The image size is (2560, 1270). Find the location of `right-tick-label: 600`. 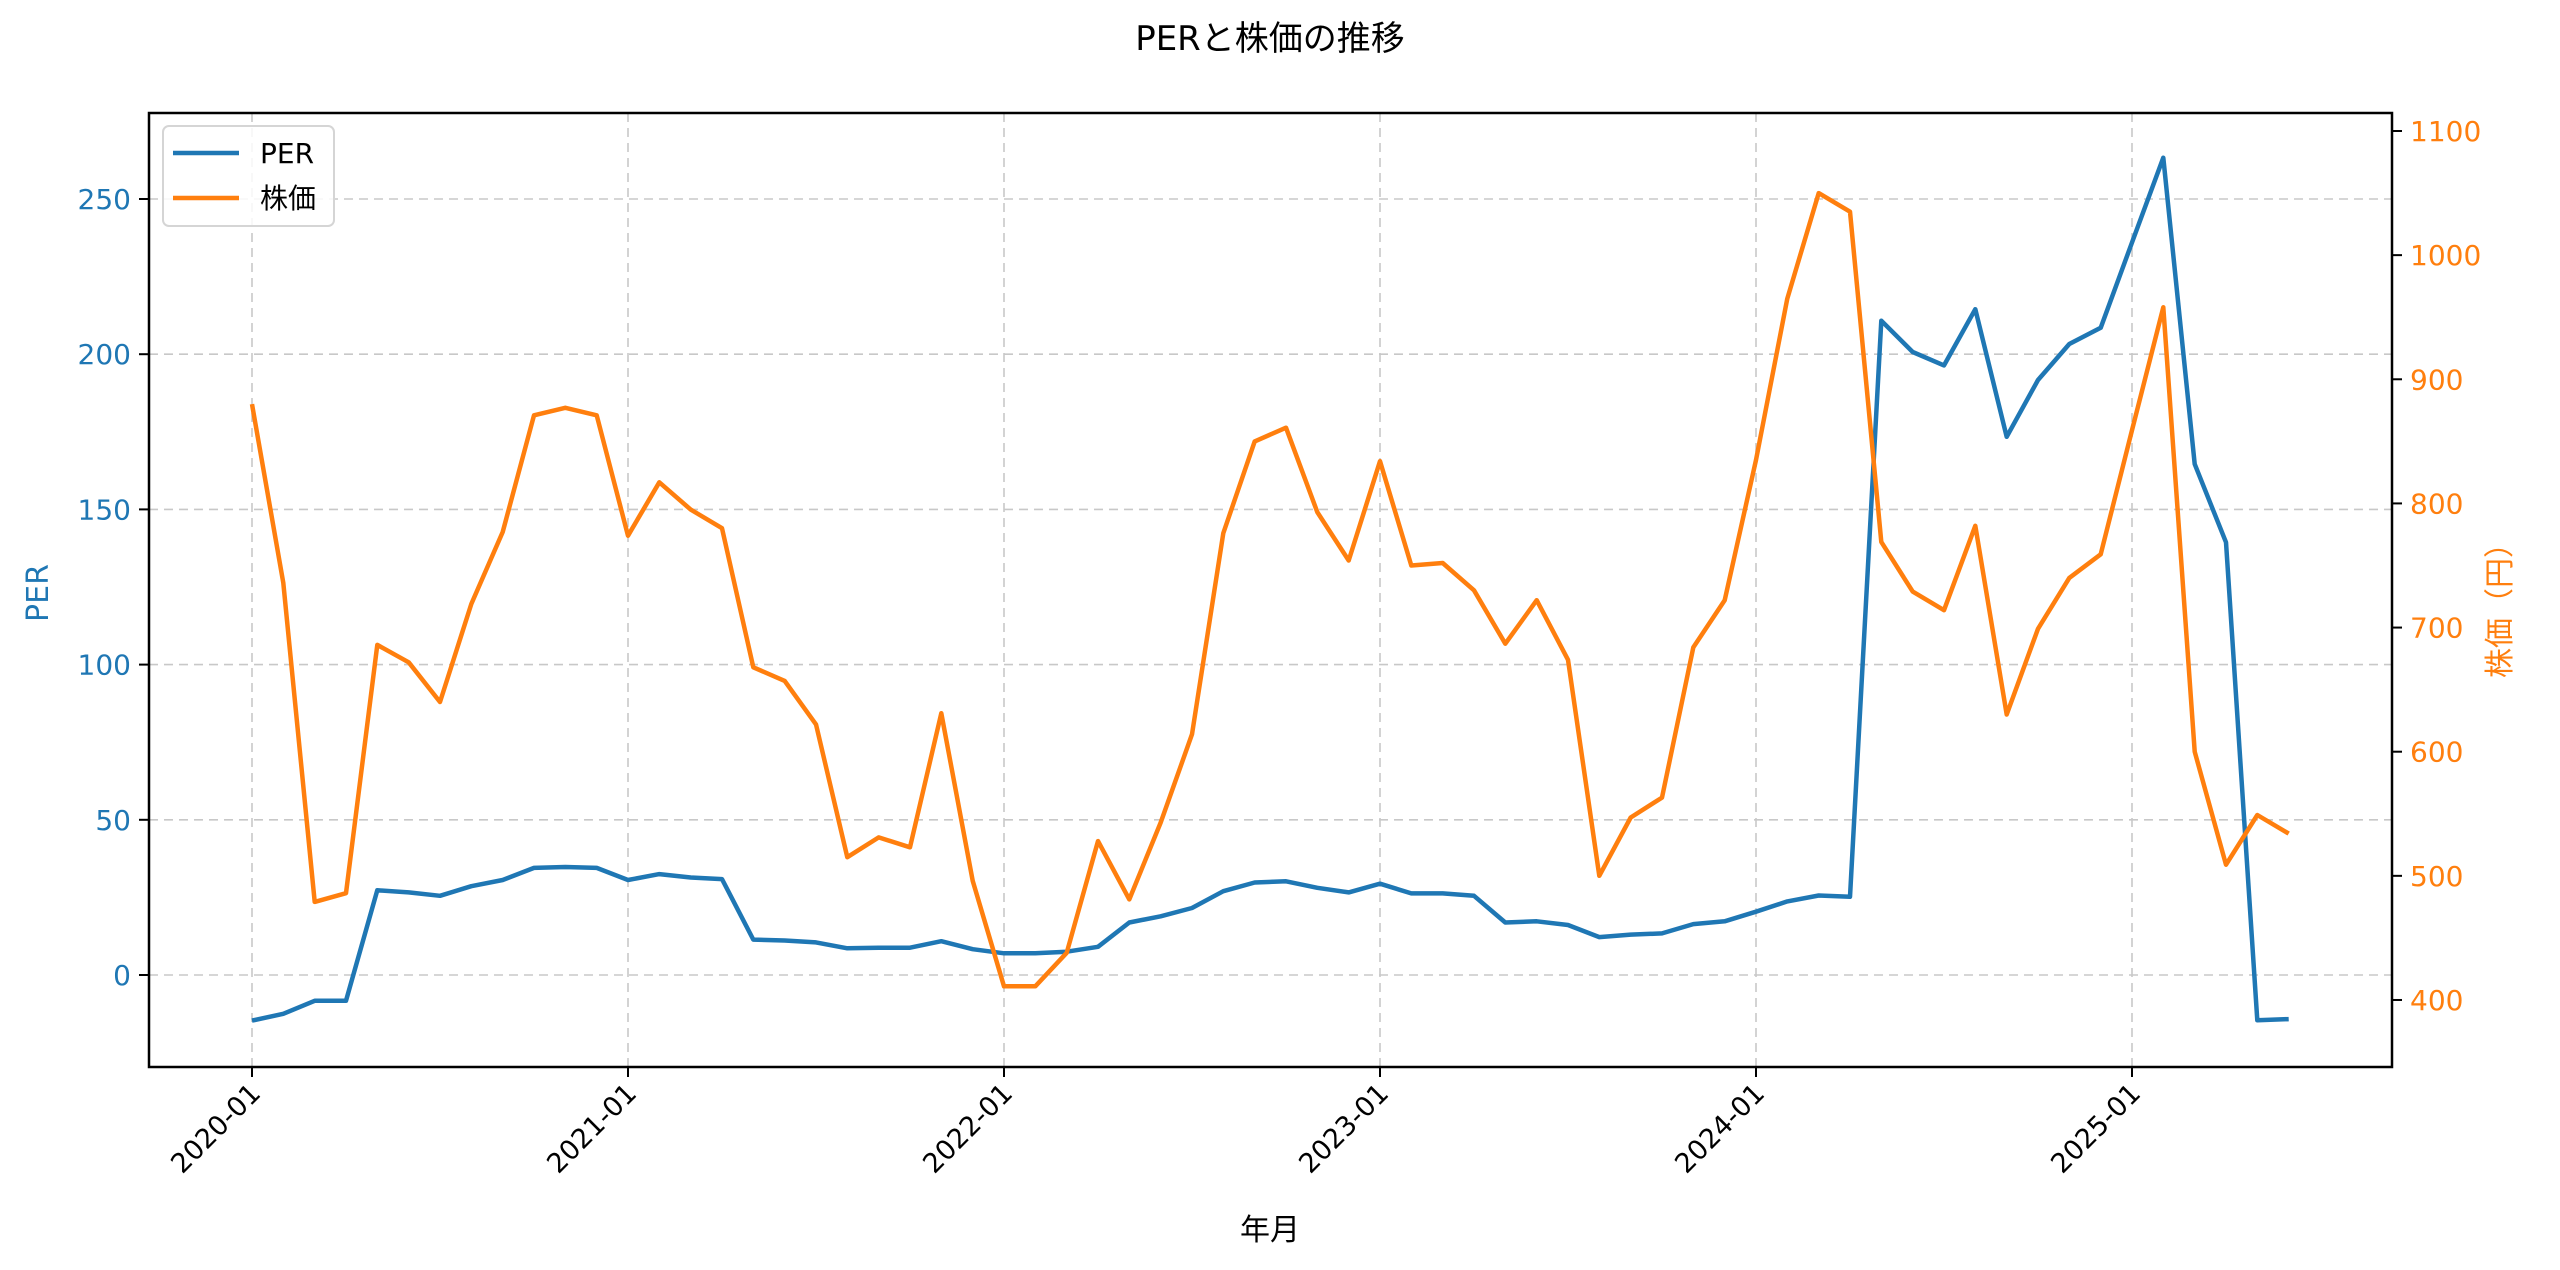

right-tick-label: 600 is located at coordinates (2436, 752).